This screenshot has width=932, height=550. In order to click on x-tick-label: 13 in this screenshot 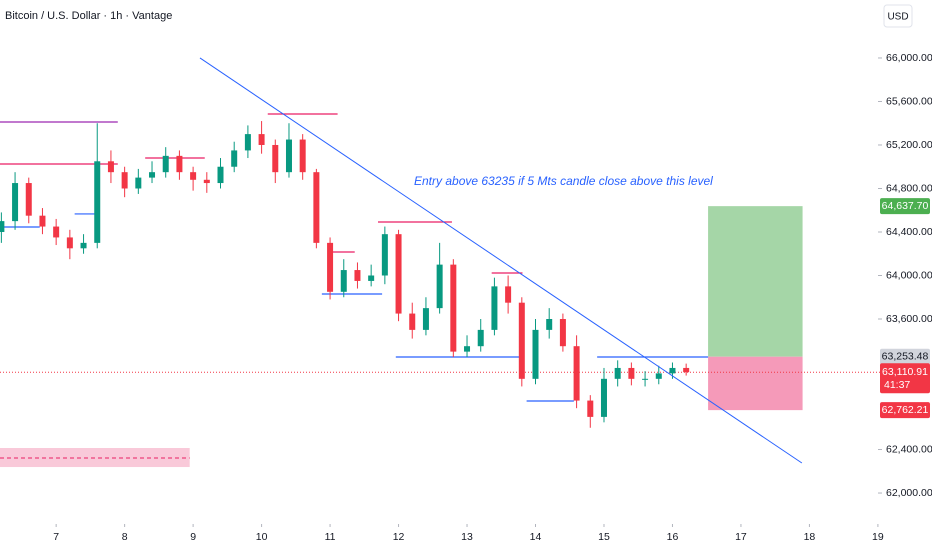, I will do `click(467, 537)`.